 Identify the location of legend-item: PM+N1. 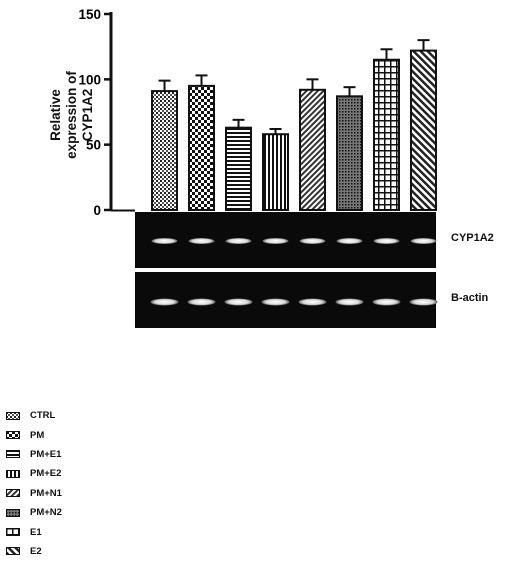
(34, 493).